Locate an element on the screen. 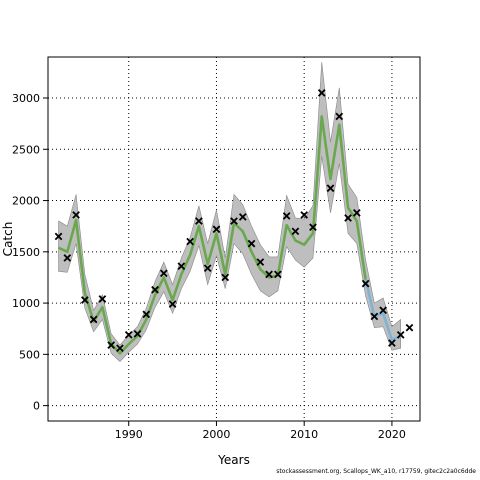 The image size is (480, 480). y-axis-ticks: 0 500 1000 1500 2000 2500 3000 is located at coordinates (30, 252).